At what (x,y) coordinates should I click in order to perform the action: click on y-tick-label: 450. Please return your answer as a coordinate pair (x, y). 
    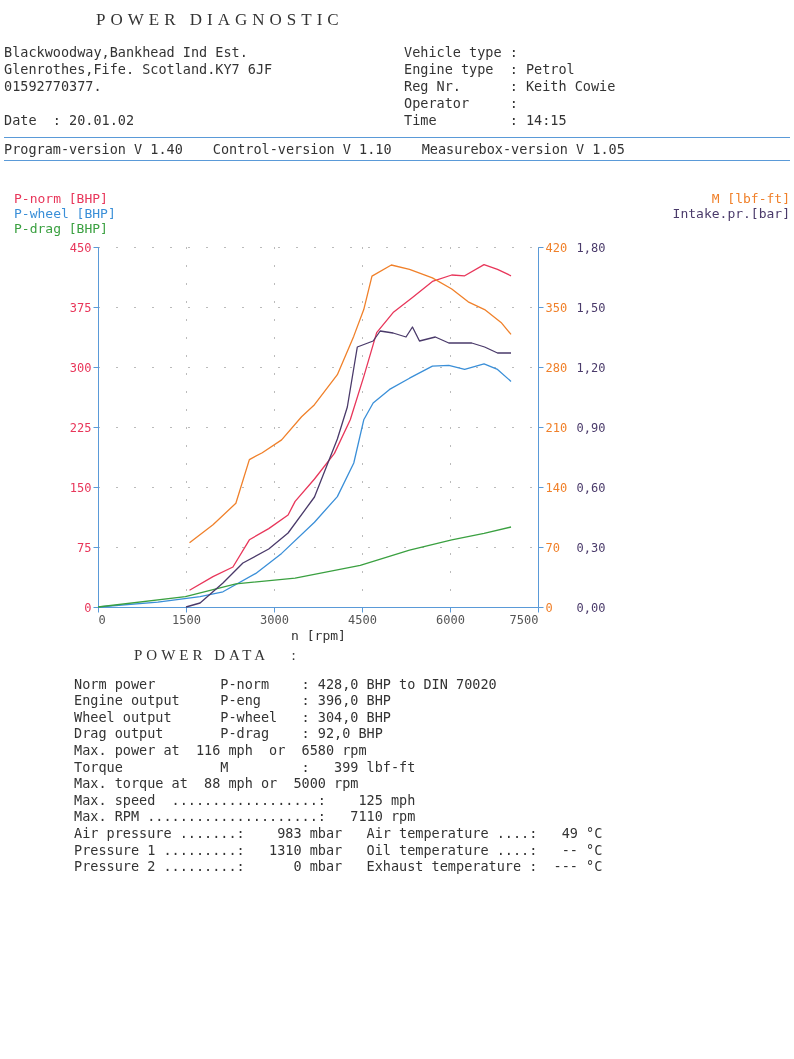
    Looking at the image, I should click on (80, 247).